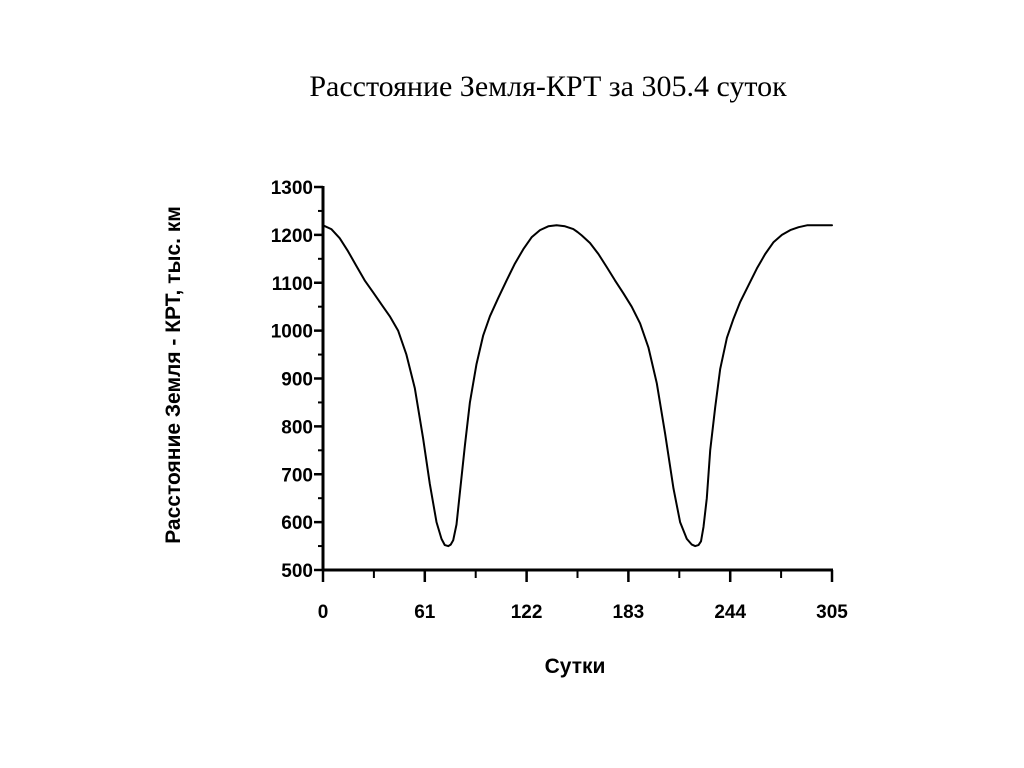 This screenshot has height=768, width=1024. I want to click on y-tick-label: 1000, so click(292, 332).